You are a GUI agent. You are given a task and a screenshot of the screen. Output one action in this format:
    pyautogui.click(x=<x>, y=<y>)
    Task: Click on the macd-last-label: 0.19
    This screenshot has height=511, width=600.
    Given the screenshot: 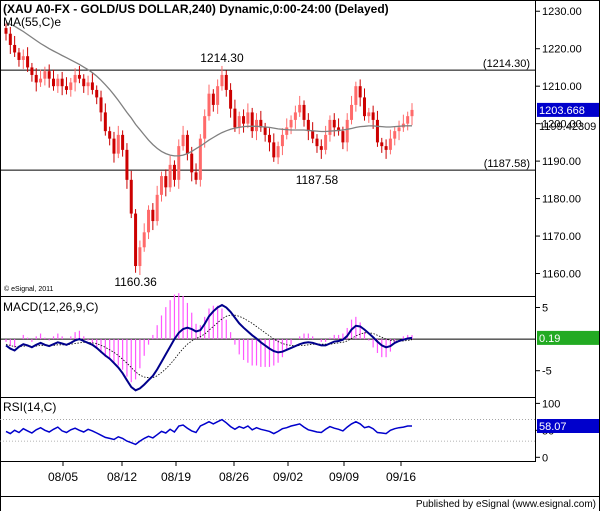 What is the action you would take?
    pyautogui.click(x=549, y=339)
    